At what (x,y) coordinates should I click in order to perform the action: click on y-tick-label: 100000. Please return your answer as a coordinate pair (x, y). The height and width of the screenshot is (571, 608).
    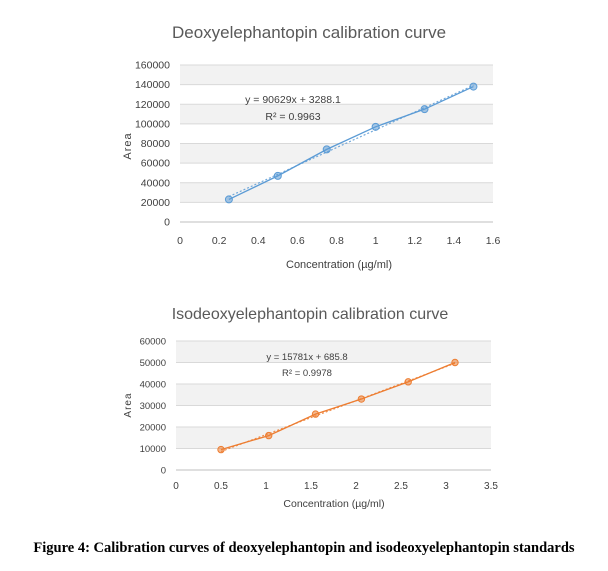
    Looking at the image, I should click on (152, 124).